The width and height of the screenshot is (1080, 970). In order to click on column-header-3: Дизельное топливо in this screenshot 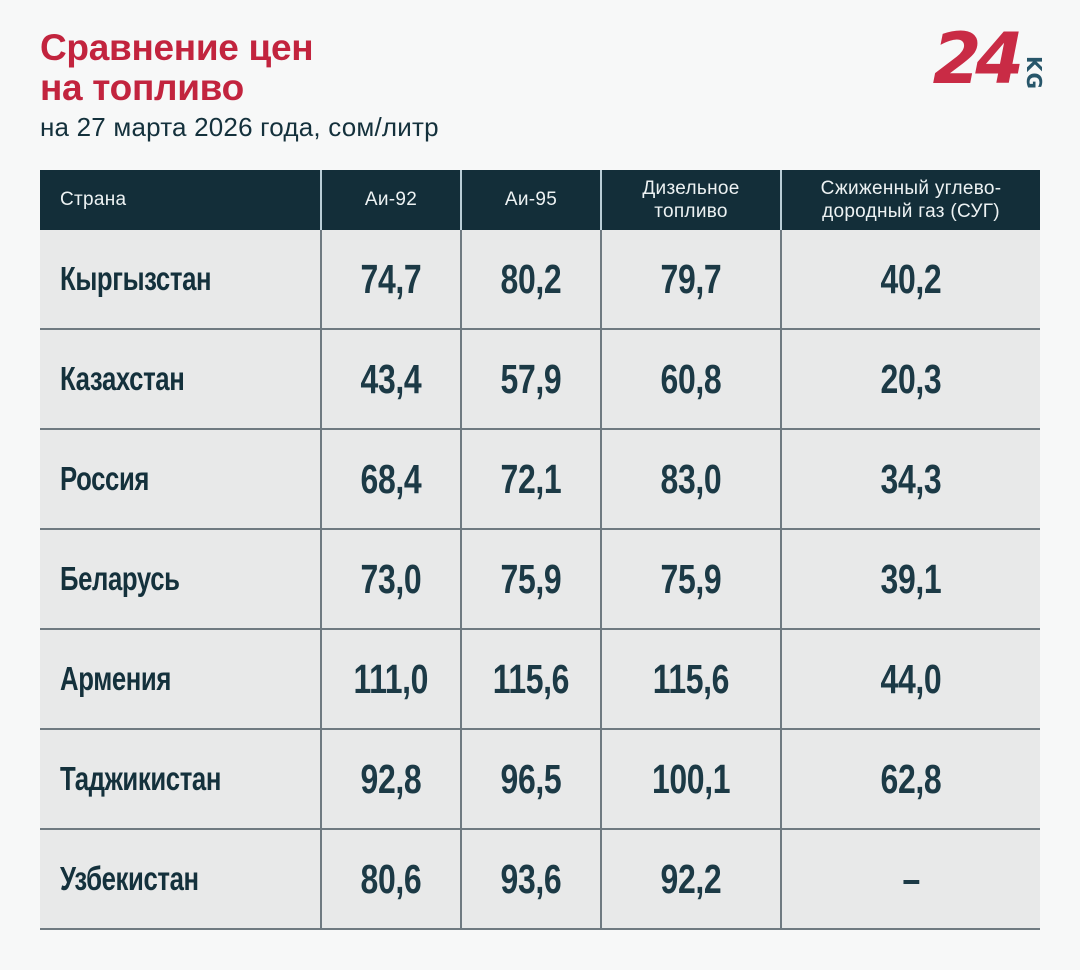, I will do `click(692, 200)`.